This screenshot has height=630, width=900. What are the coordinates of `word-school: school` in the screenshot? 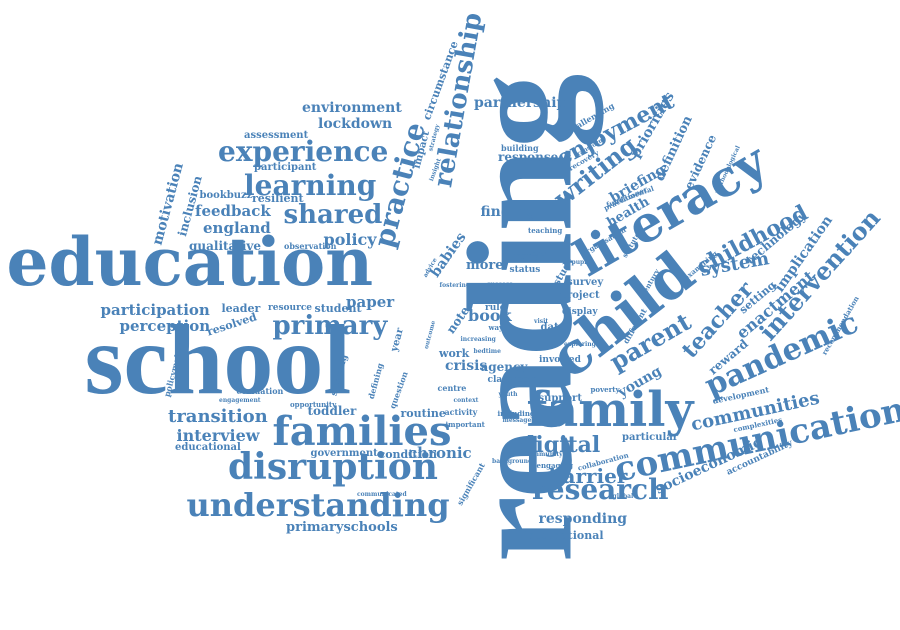 It's located at (218, 359).